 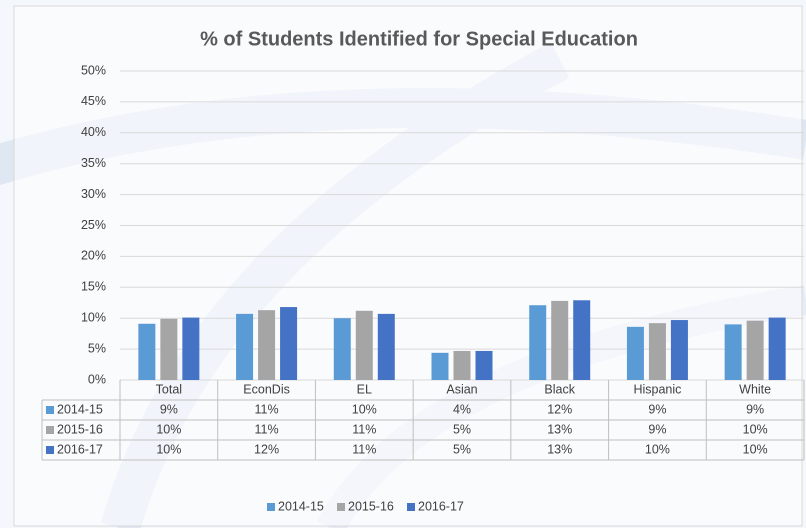 What do you see at coordinates (80, 429) in the screenshot?
I see `table-row-label: 2015-16` at bounding box center [80, 429].